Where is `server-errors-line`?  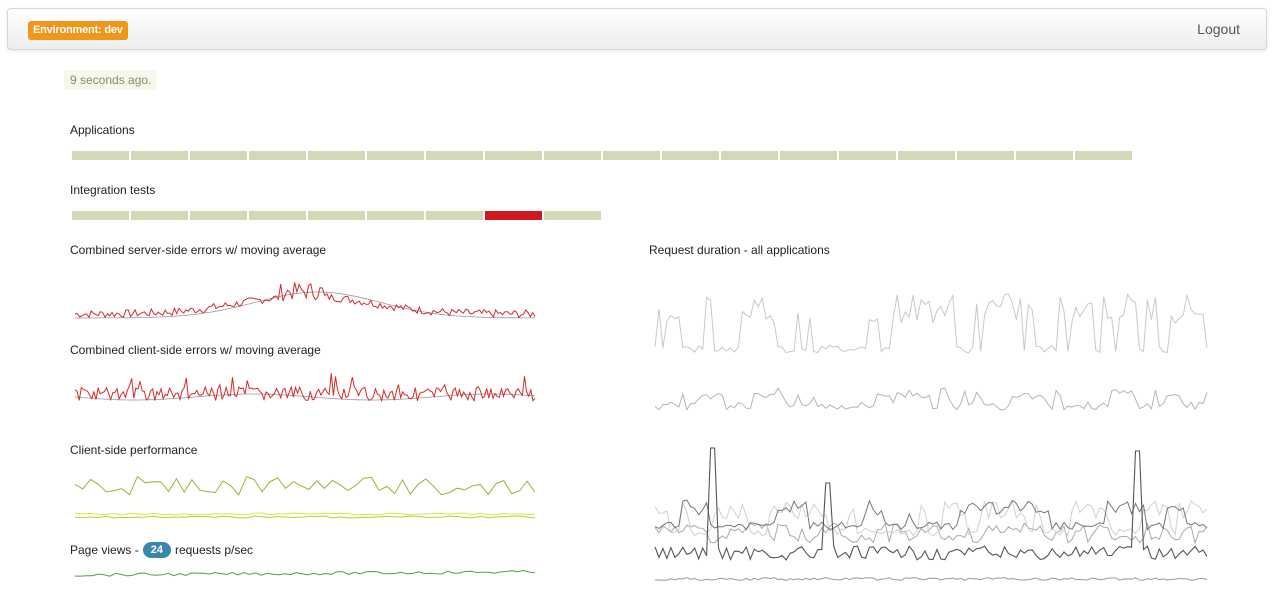 server-errors-line is located at coordinates (305, 300).